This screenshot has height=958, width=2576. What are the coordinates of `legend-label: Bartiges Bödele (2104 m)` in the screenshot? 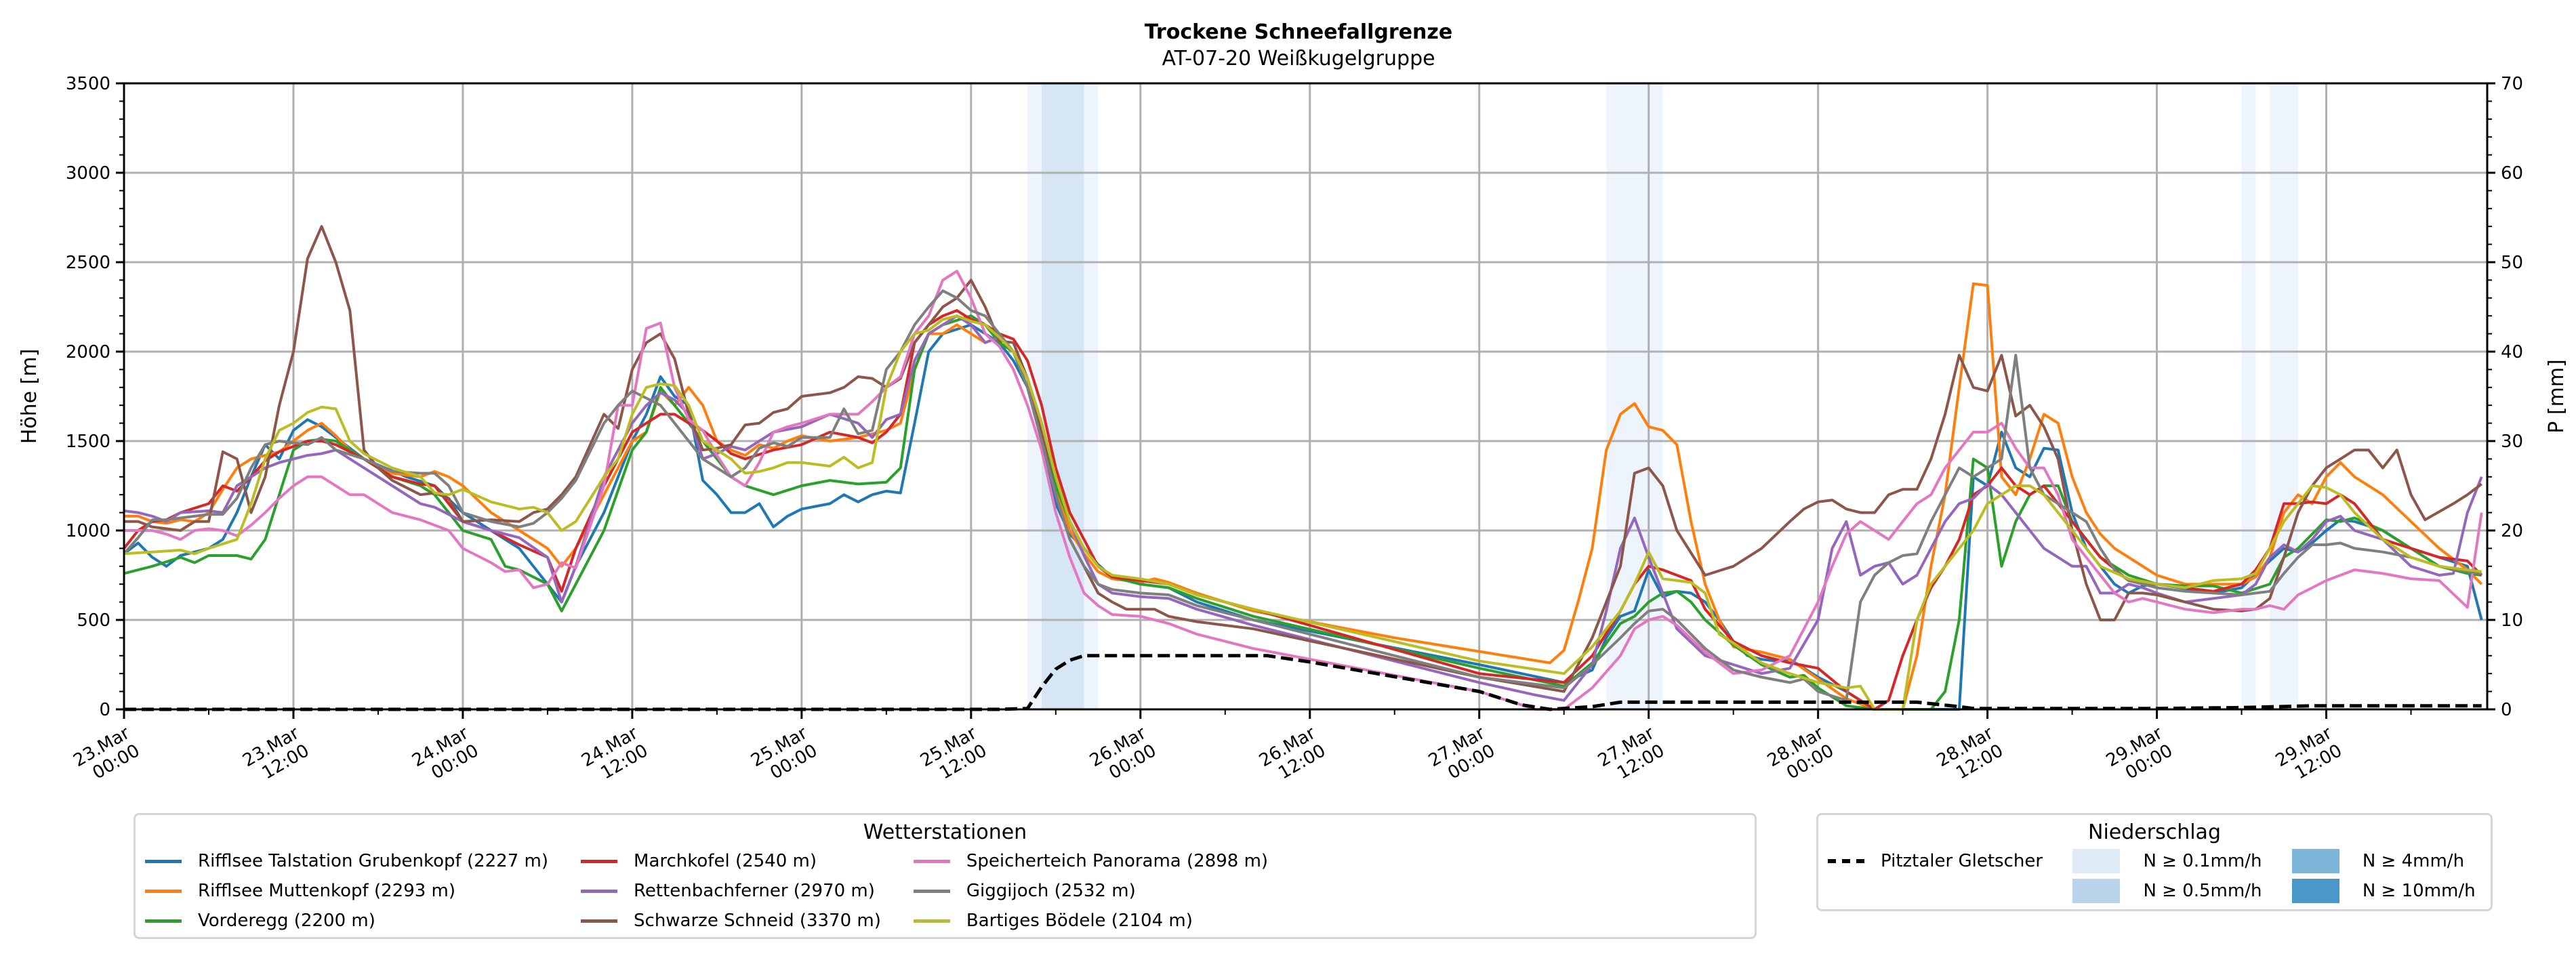 It's located at (1079, 921).